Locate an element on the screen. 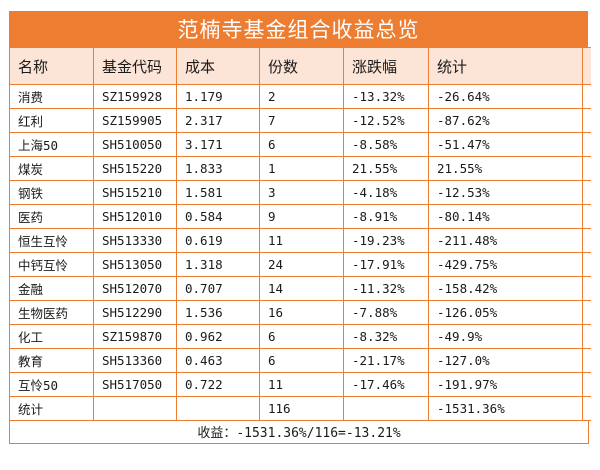 This screenshot has width=600, height=470. cell-name: 金融 is located at coordinates (51, 288).